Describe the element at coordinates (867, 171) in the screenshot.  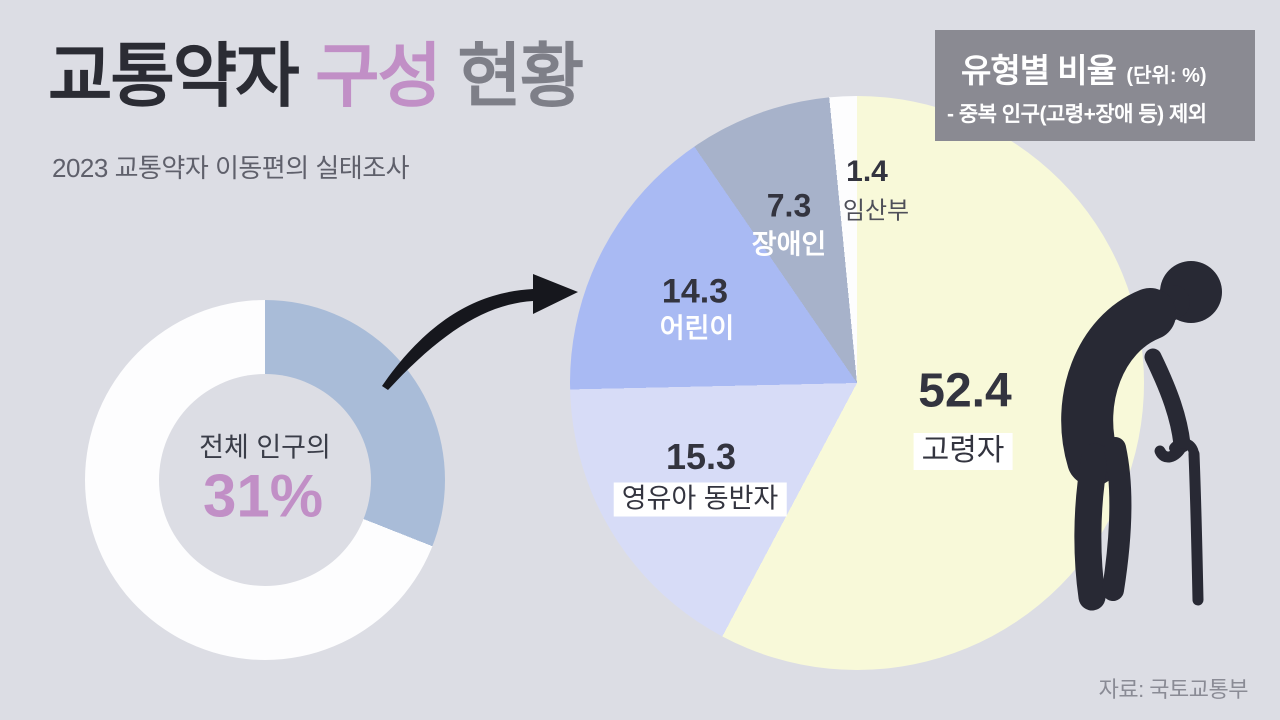
I see `pie-label-pregnant-value: 1.4` at that location.